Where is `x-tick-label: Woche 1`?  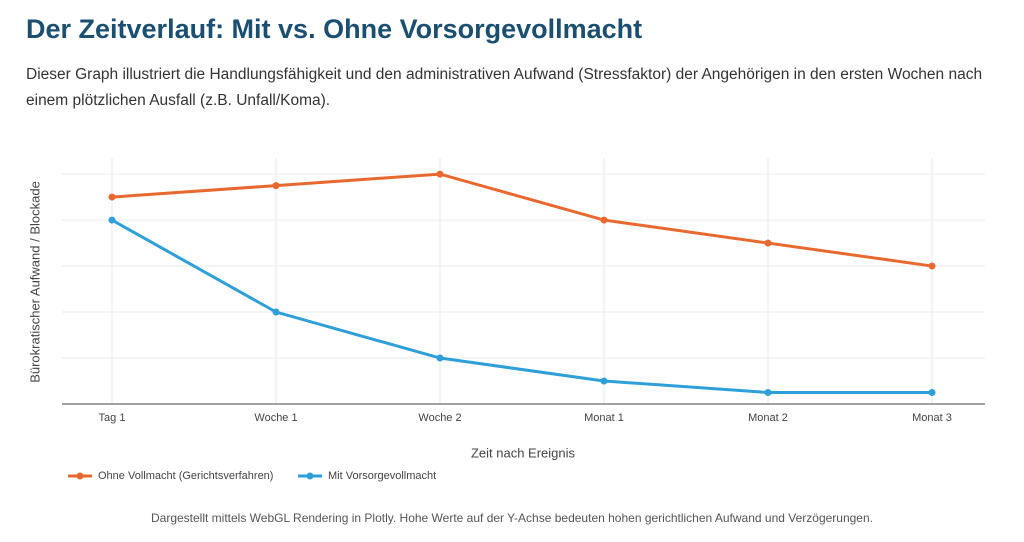 x-tick-label: Woche 1 is located at coordinates (275, 418).